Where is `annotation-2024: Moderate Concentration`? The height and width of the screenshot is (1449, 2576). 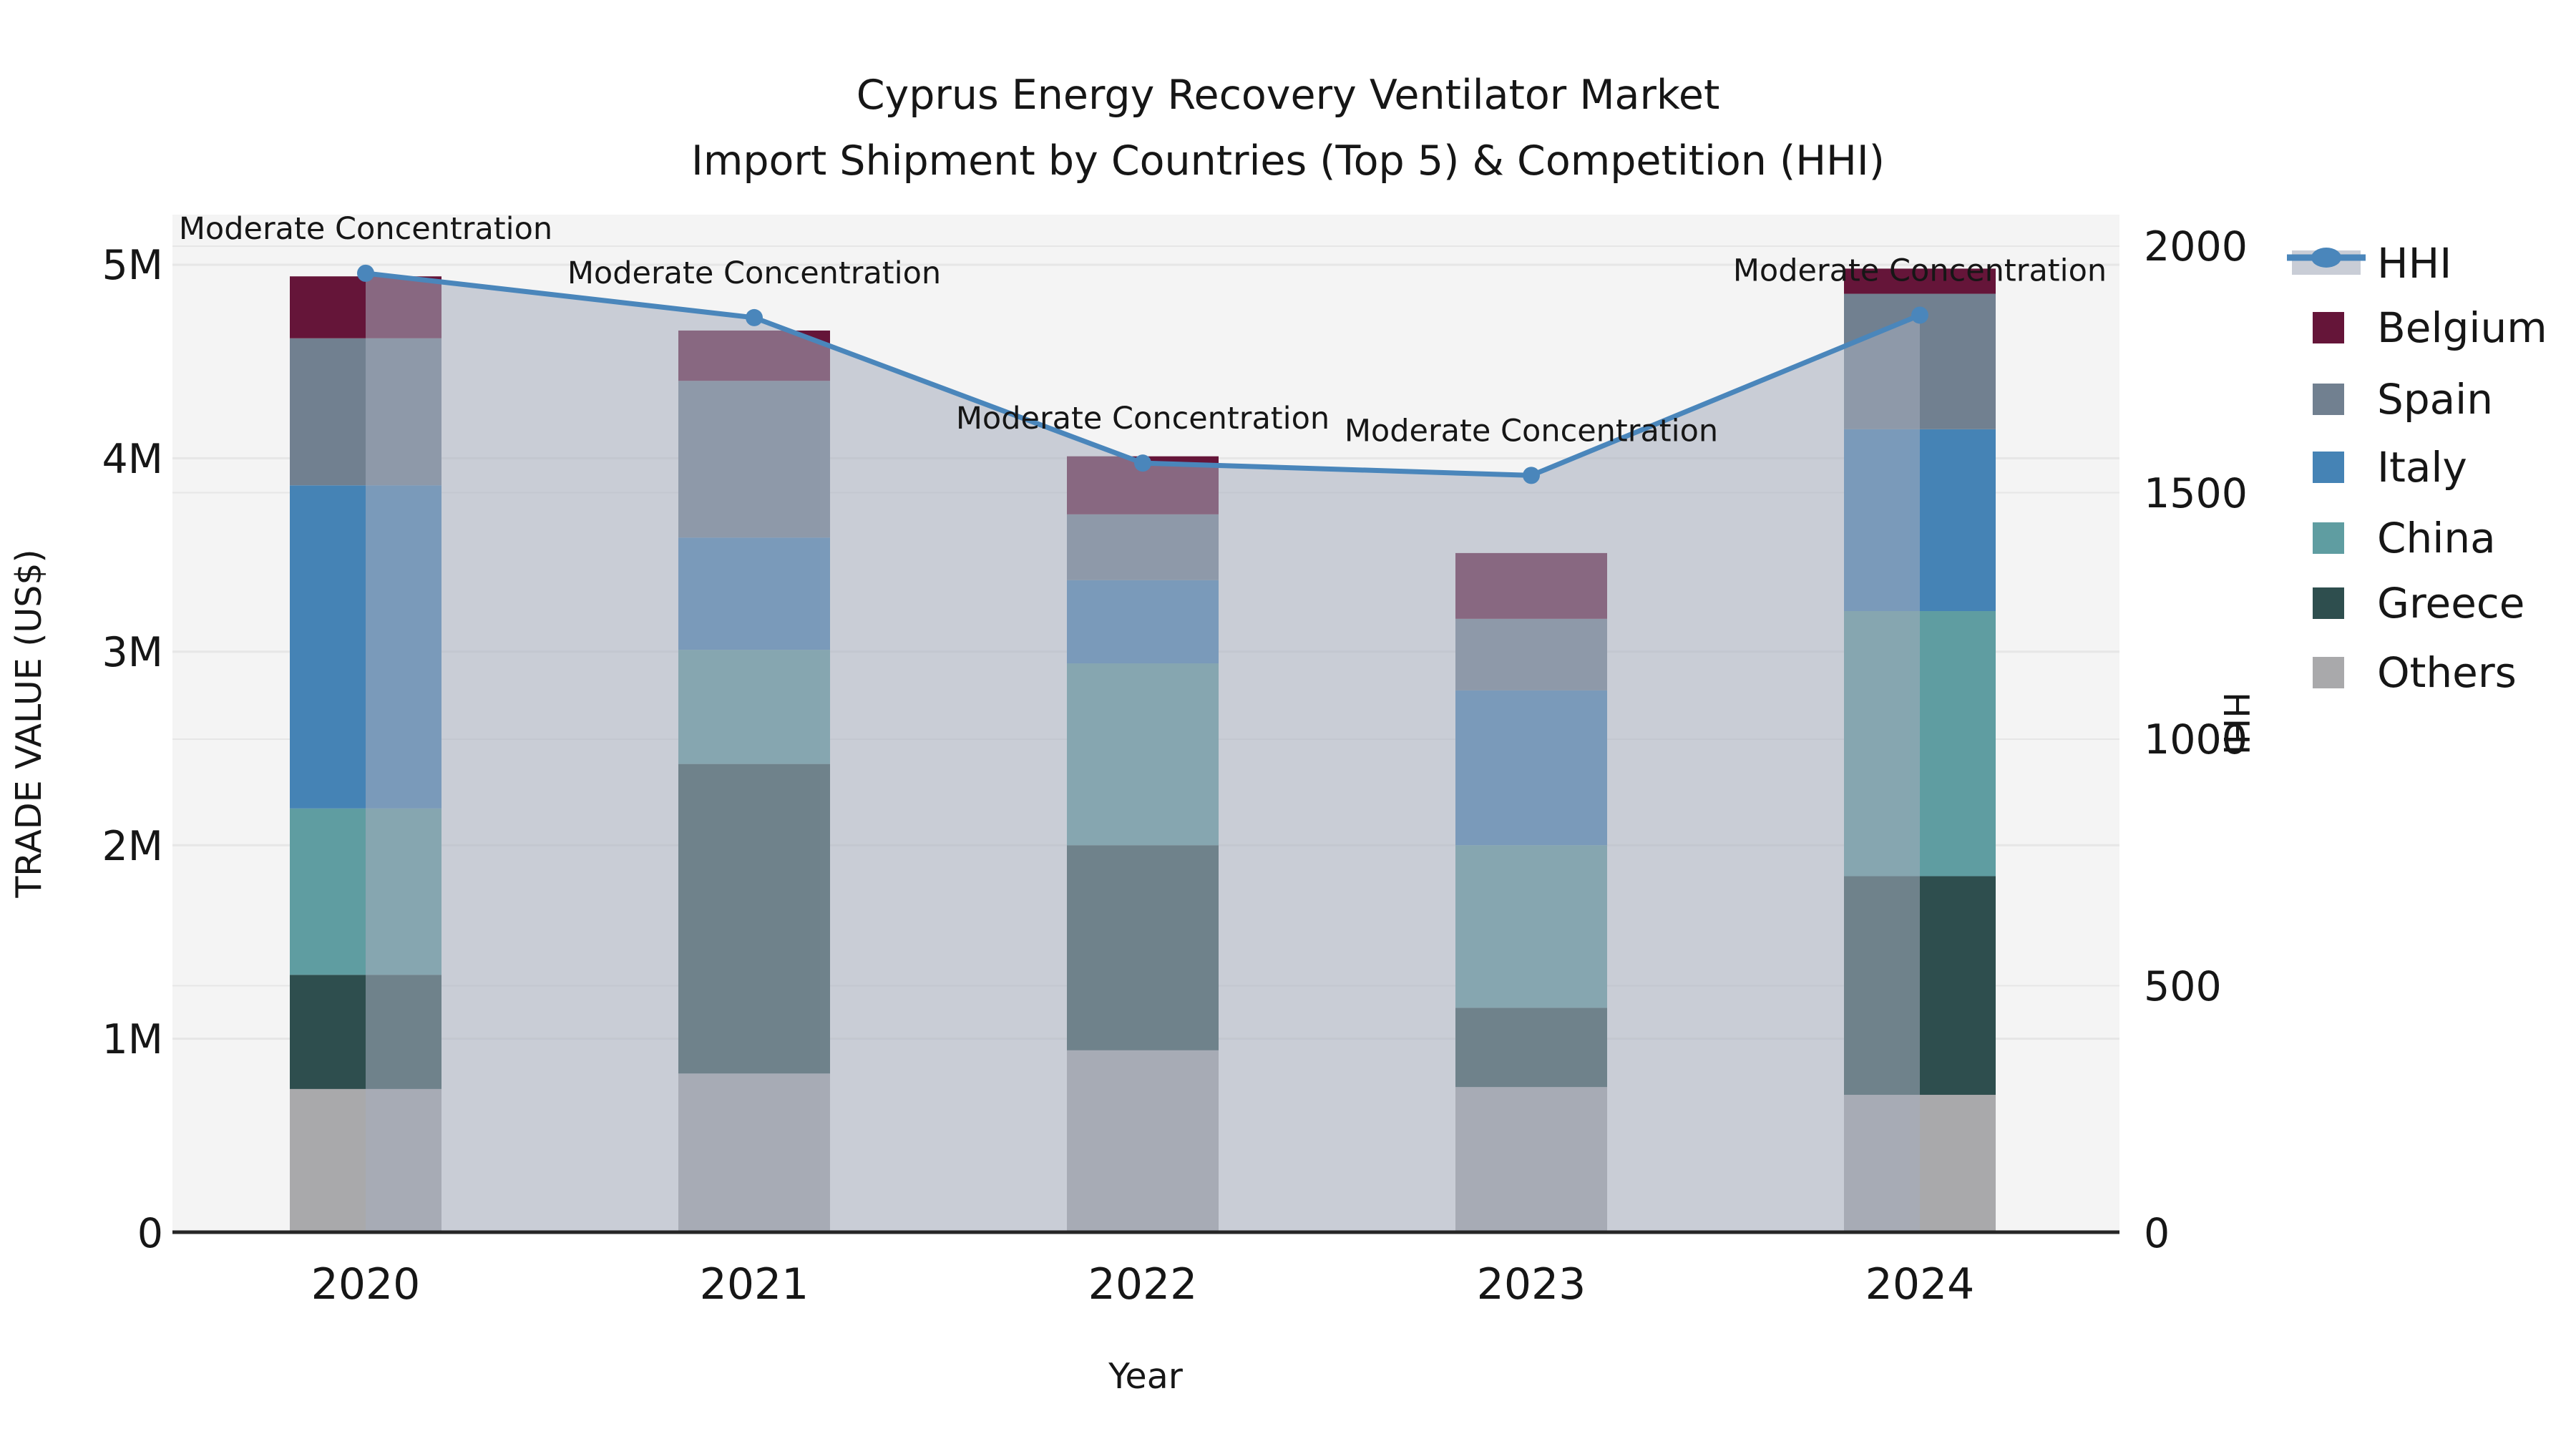 annotation-2024: Moderate Concentration is located at coordinates (1920, 270).